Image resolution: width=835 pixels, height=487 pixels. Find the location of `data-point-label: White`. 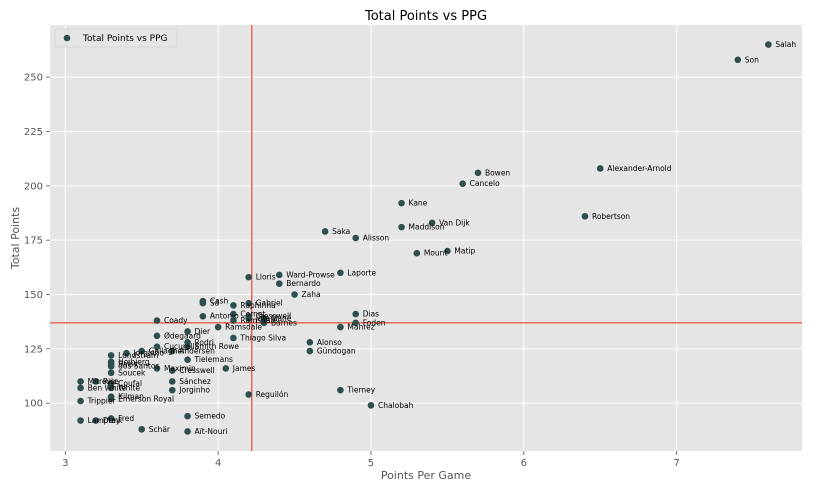

data-point-label: White is located at coordinates (129, 387).